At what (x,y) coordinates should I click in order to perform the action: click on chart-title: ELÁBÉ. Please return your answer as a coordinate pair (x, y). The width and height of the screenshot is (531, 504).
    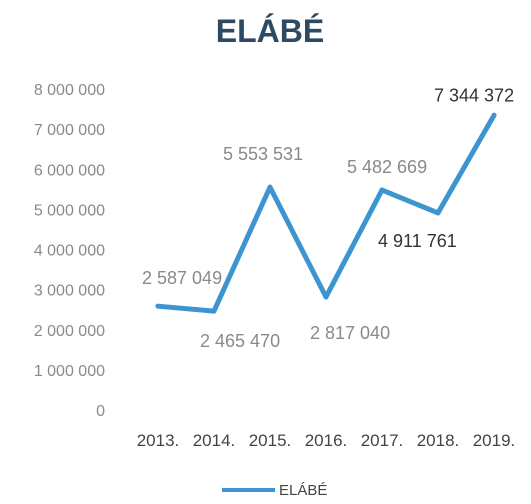
    Looking at the image, I should click on (270, 31).